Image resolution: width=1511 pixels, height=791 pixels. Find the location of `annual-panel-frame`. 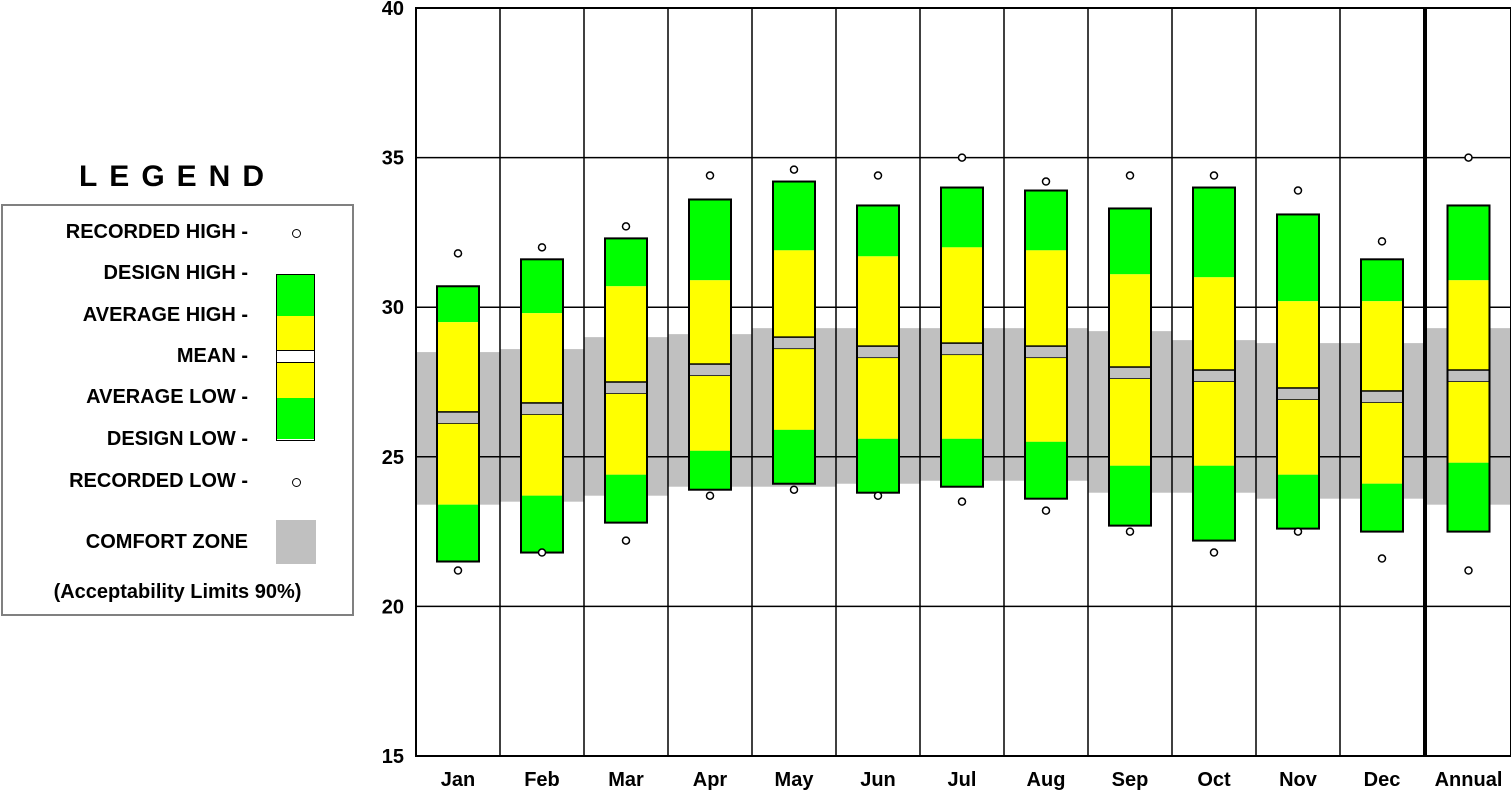

annual-panel-frame is located at coordinates (1468, 382).